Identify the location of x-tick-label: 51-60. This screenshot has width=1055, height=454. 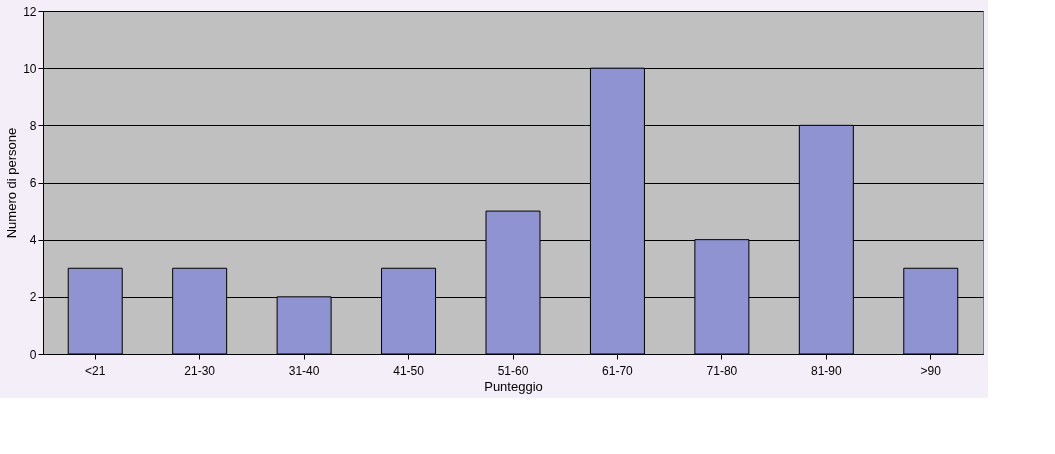
(513, 370).